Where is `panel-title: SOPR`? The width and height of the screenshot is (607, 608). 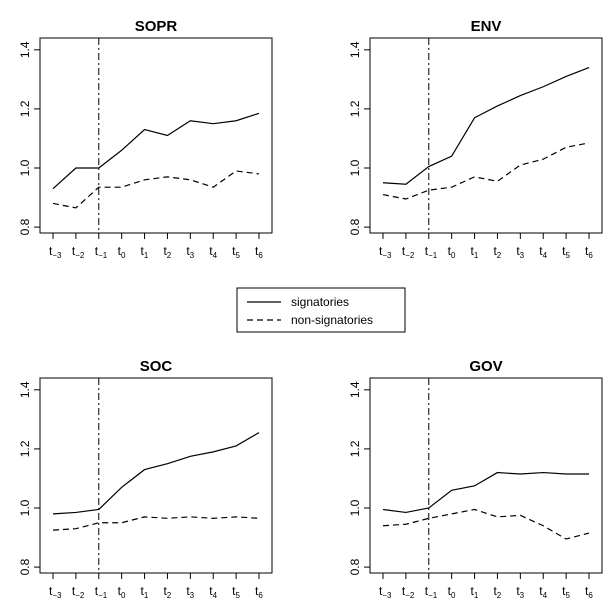 panel-title: SOPR is located at coordinates (156, 26).